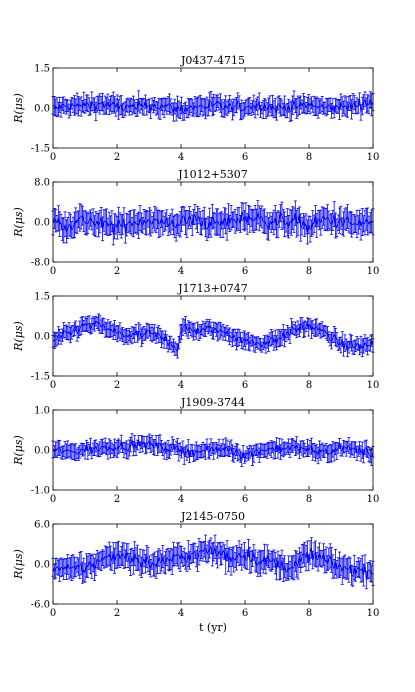 This screenshot has width=415, height=692. I want to click on y-tick-label: -1.0, so click(40, 491).